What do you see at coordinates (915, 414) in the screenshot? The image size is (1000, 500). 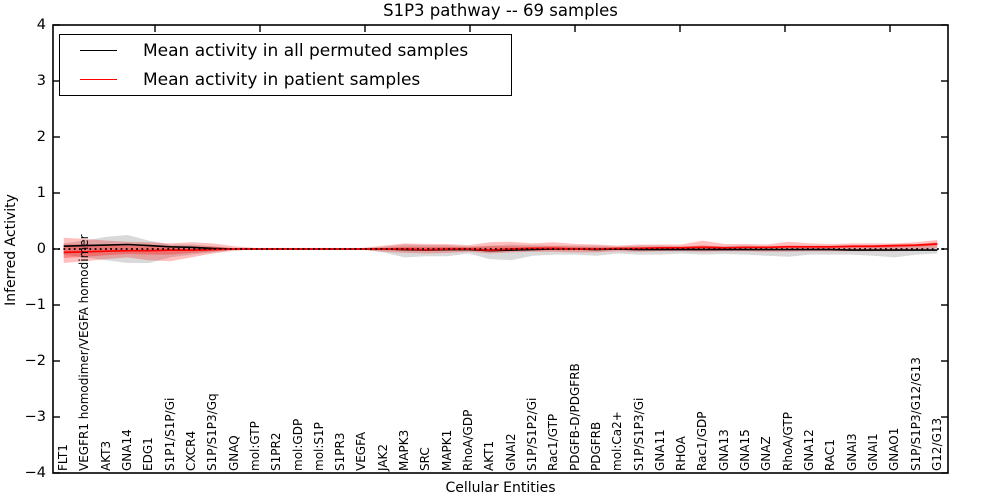 I see `x-entity-label: S1P/S1P3/G12/G13` at bounding box center [915, 414].